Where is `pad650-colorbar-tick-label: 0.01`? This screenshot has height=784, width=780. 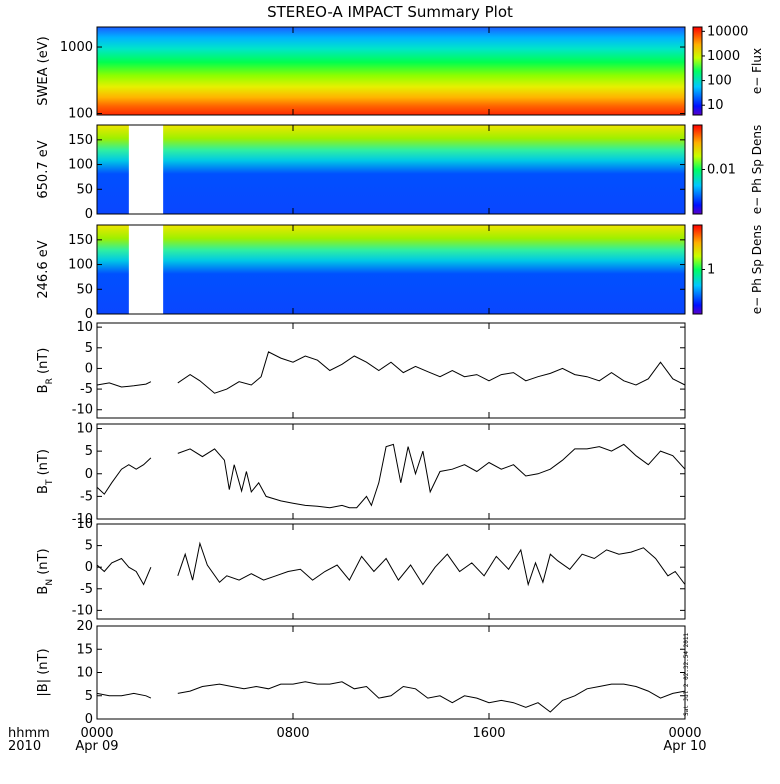 pad650-colorbar-tick-label: 0.01 is located at coordinates (721, 170).